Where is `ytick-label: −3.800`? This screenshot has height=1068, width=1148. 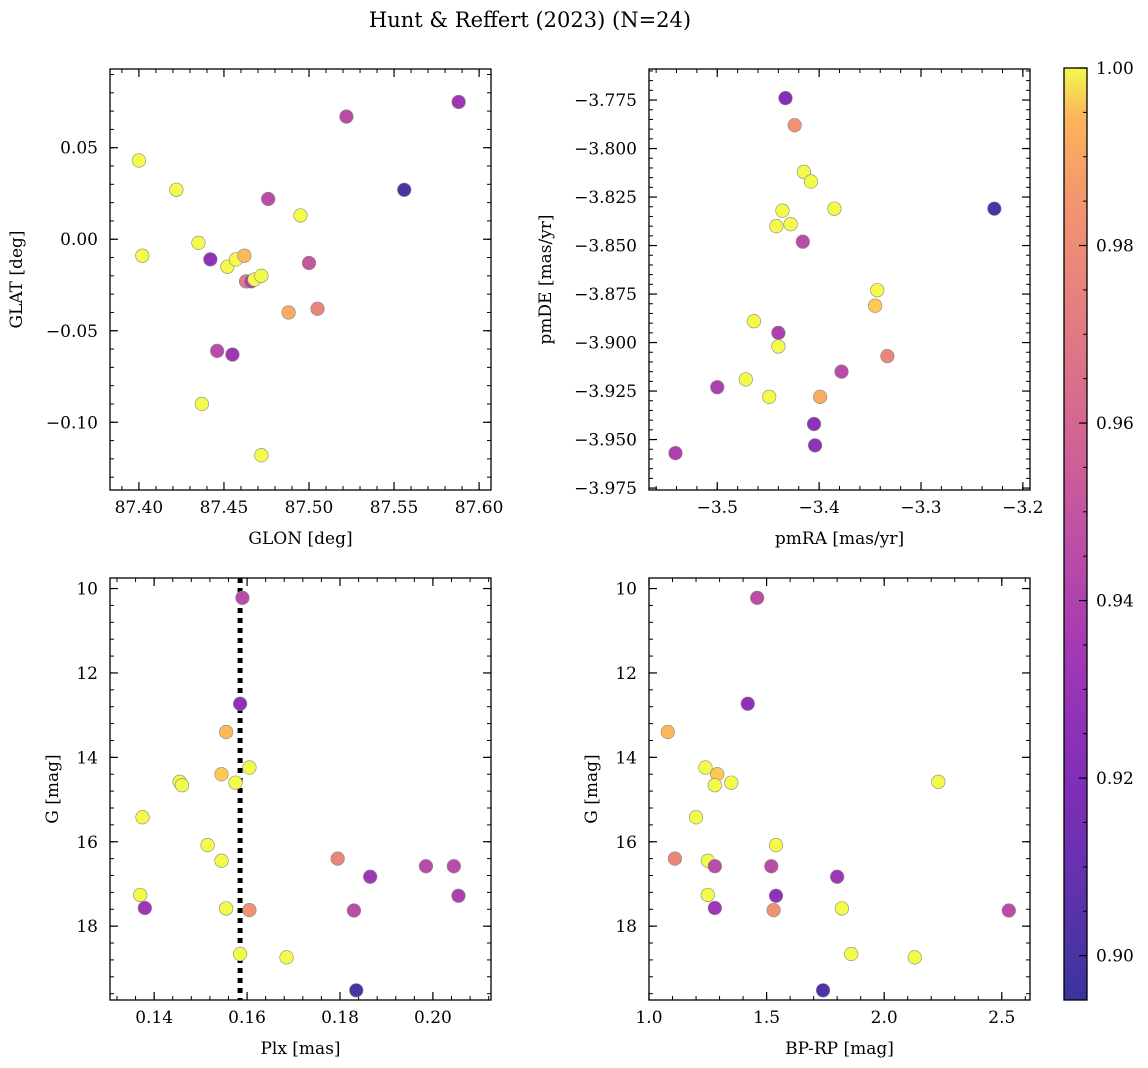
ytick-label: −3.800 is located at coordinates (605, 150).